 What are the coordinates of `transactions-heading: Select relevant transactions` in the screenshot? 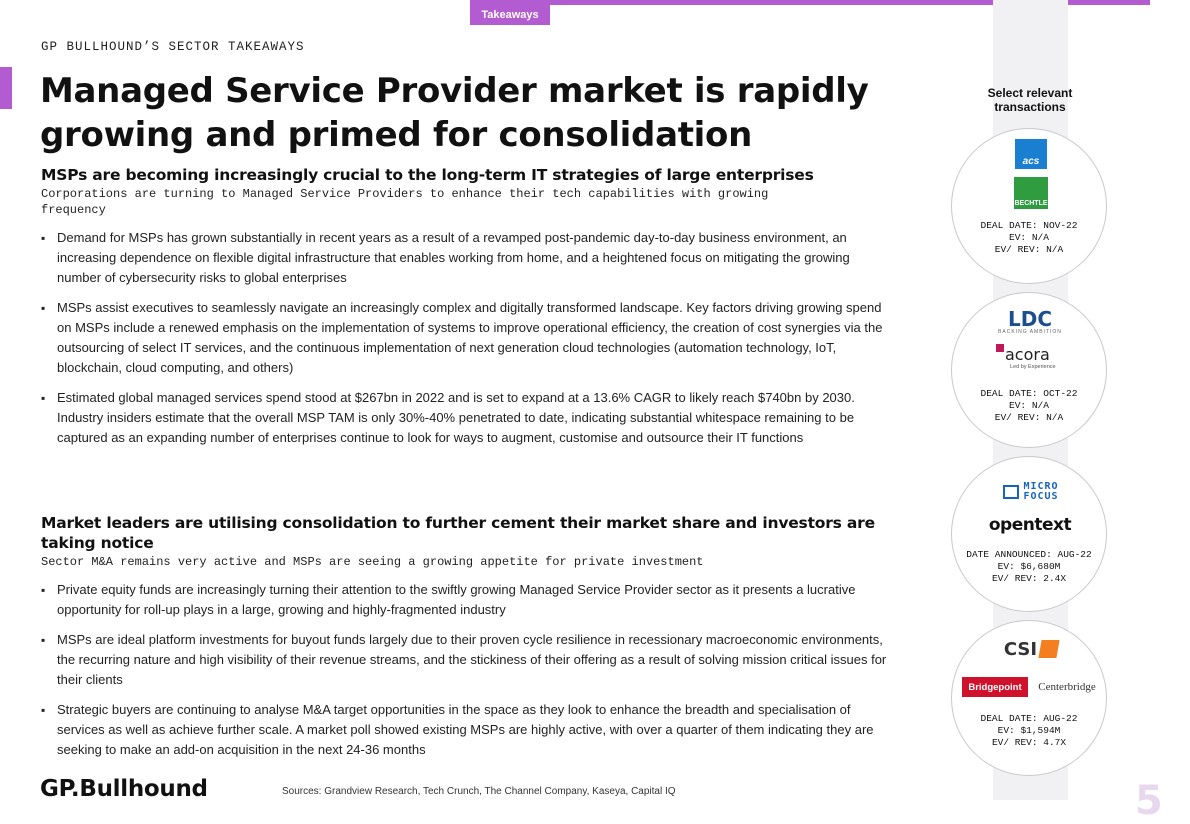 It's located at (1030, 100).